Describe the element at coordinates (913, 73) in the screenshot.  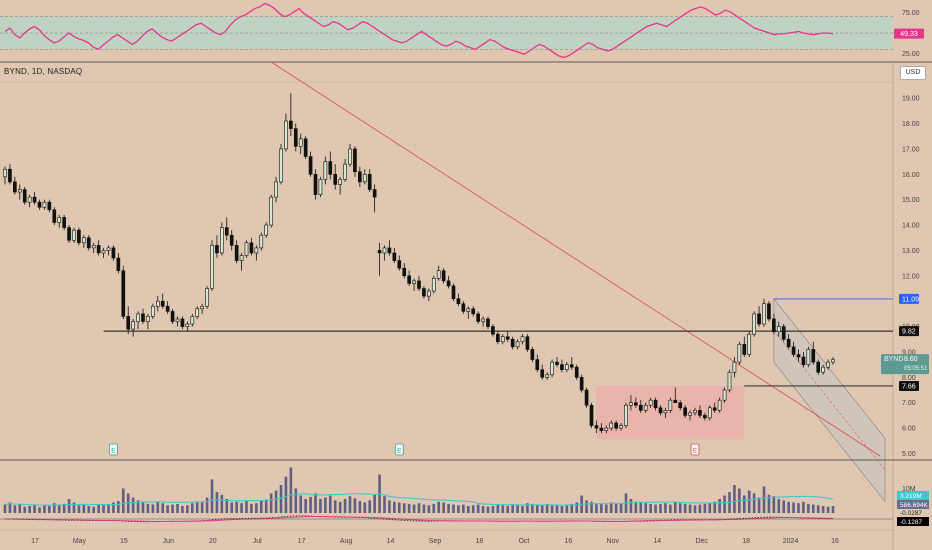
I see `currency-selector: USD` at that location.